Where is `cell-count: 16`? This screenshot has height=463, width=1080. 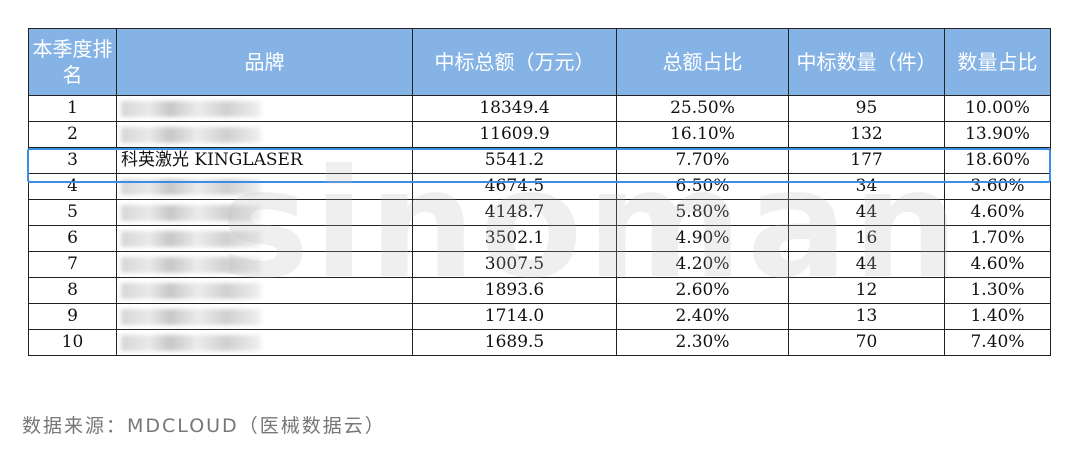
cell-count: 16 is located at coordinates (866, 238).